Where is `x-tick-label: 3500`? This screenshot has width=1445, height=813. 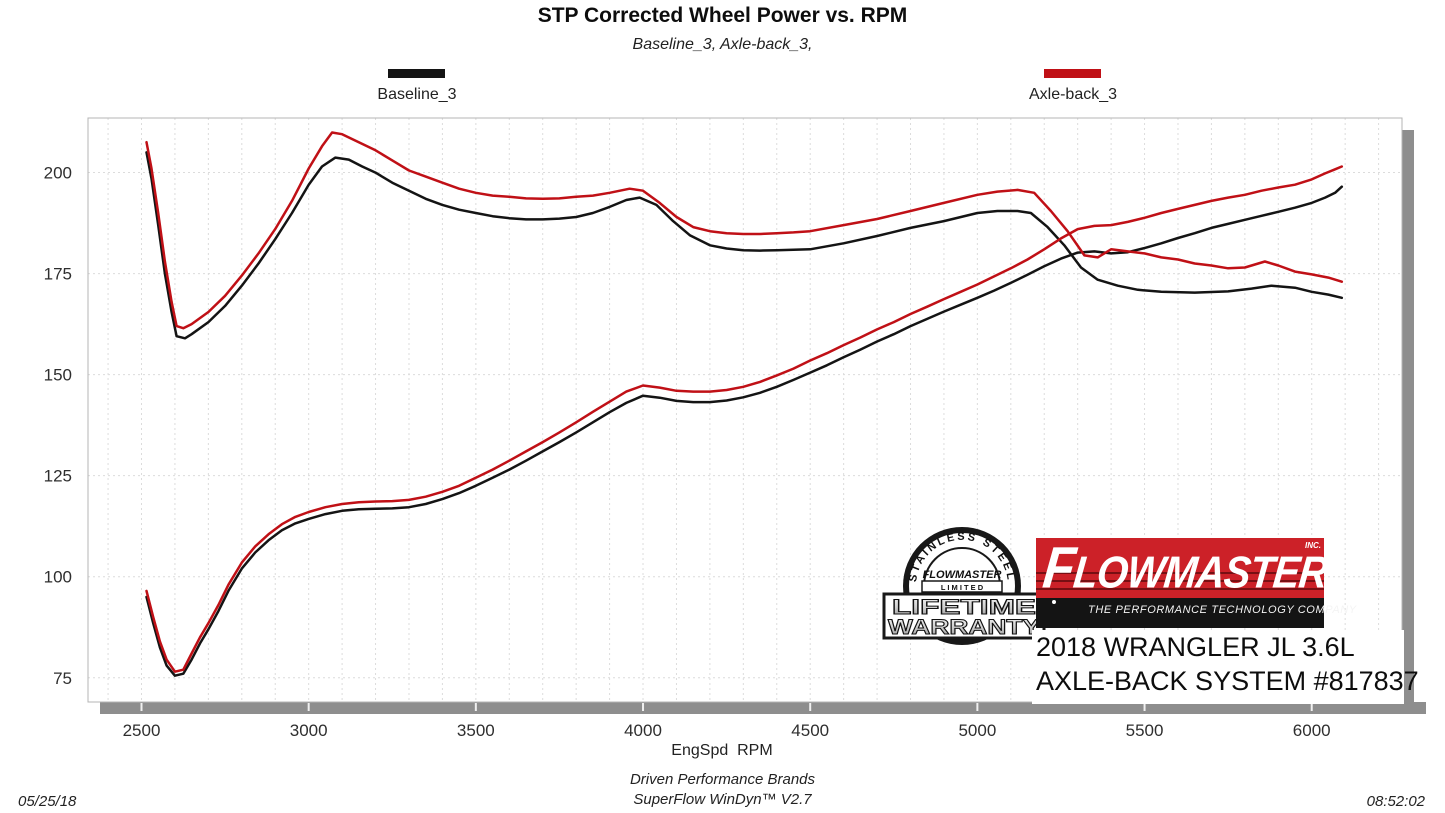
x-tick-label: 3500 is located at coordinates (476, 730).